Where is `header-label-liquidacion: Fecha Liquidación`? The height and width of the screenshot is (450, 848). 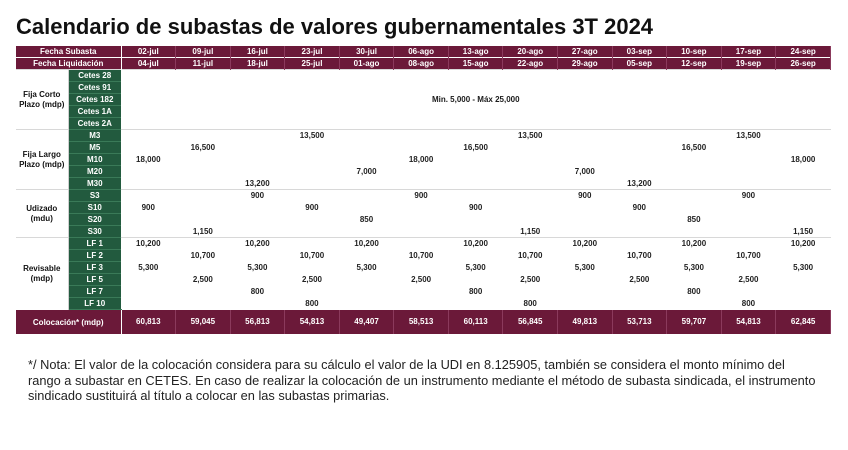 header-label-liquidacion: Fecha Liquidación is located at coordinates (69, 63).